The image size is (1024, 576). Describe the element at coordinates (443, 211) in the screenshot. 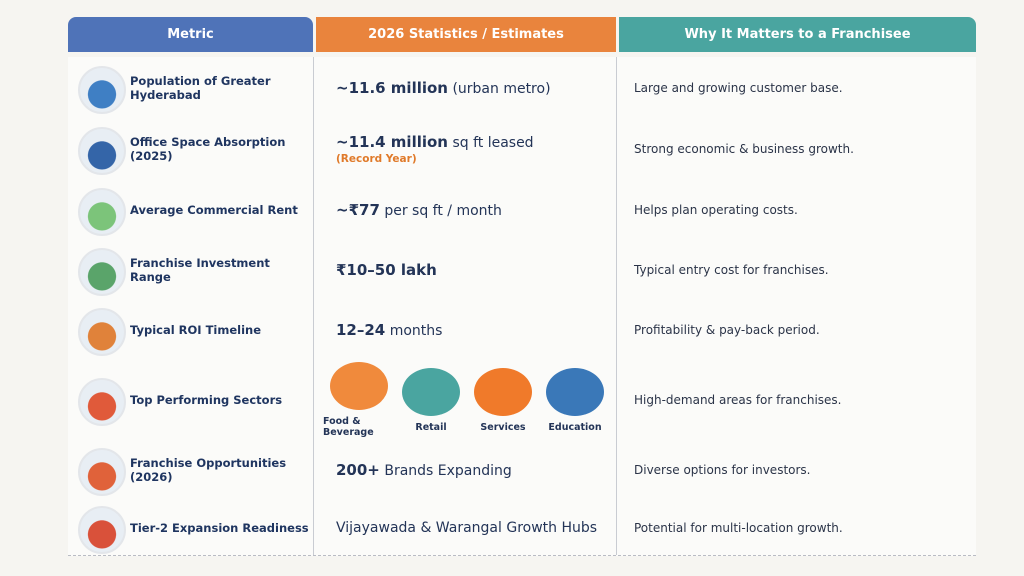

I see `stat-detail: per sq ft / month` at that location.